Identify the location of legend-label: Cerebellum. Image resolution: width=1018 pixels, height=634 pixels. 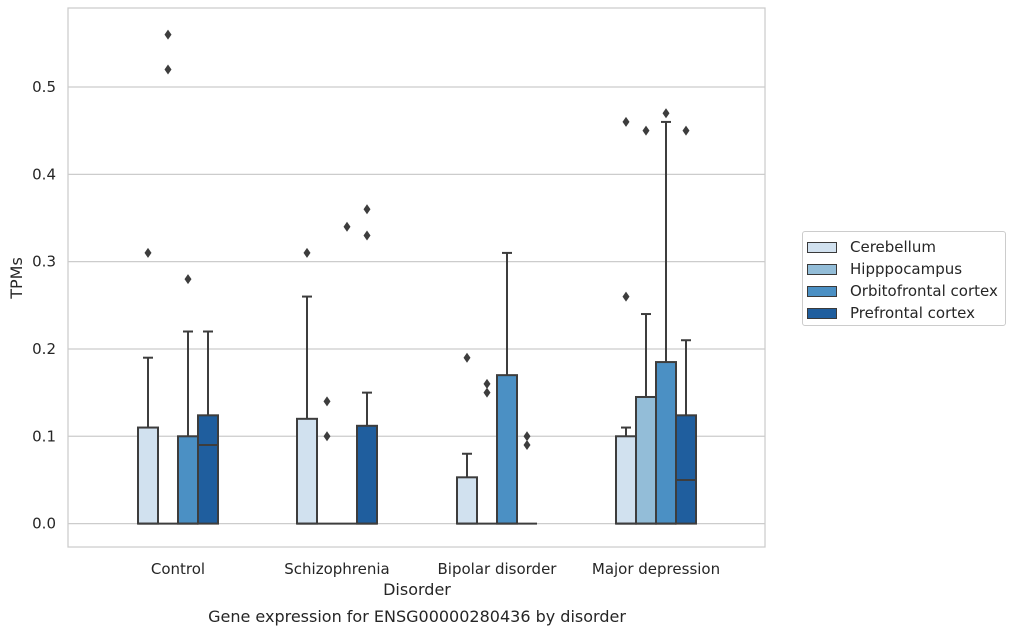
(893, 247).